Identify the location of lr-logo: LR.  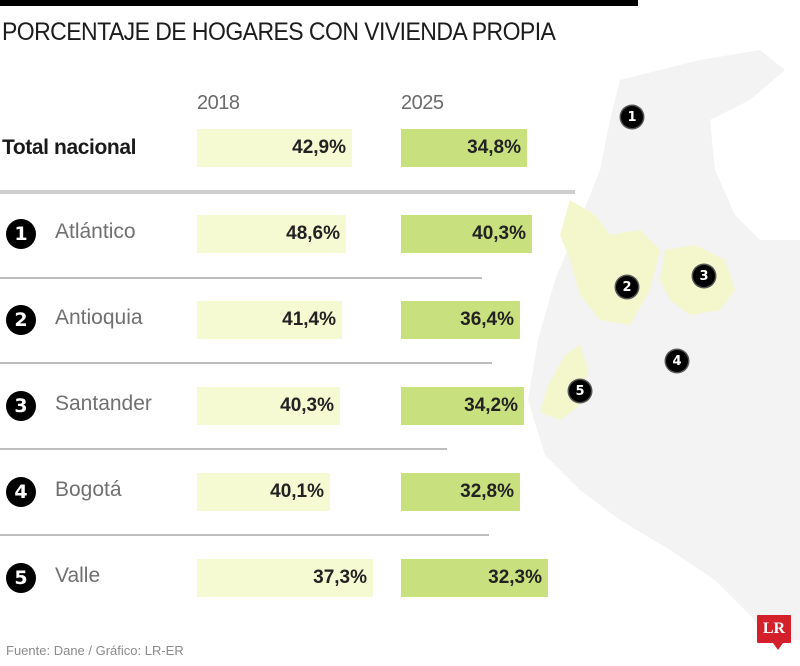
(774, 632).